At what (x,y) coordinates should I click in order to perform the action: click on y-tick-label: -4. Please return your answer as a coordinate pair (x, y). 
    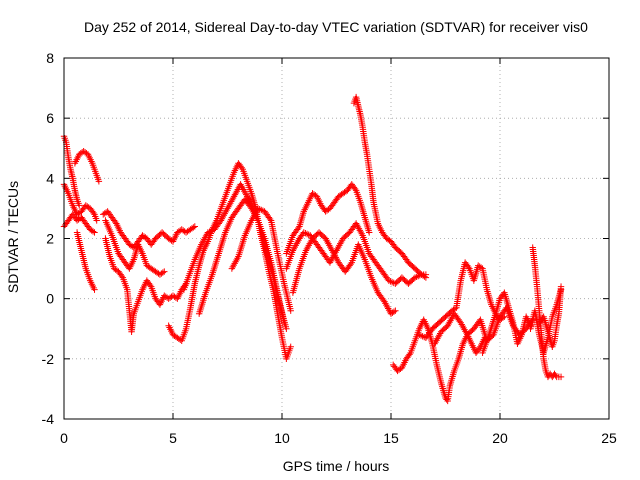
    Looking at the image, I should click on (48, 419).